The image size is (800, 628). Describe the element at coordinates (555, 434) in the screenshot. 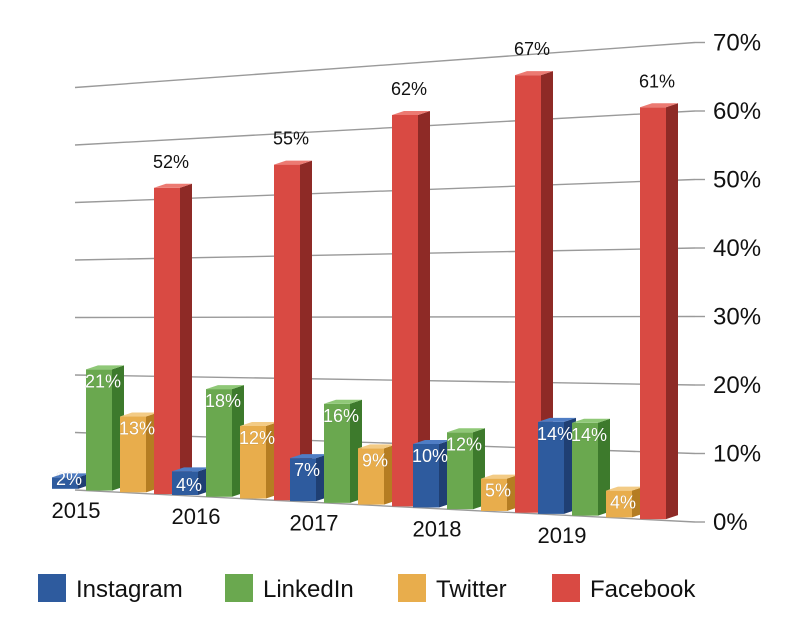

I see `data-label-instagram: 14%` at that location.